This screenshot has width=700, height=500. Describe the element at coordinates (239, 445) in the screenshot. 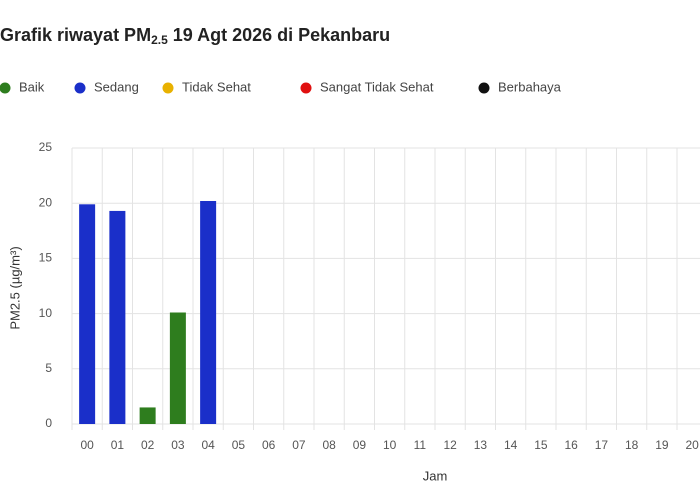

I see `x-tick-label: 05` at that location.